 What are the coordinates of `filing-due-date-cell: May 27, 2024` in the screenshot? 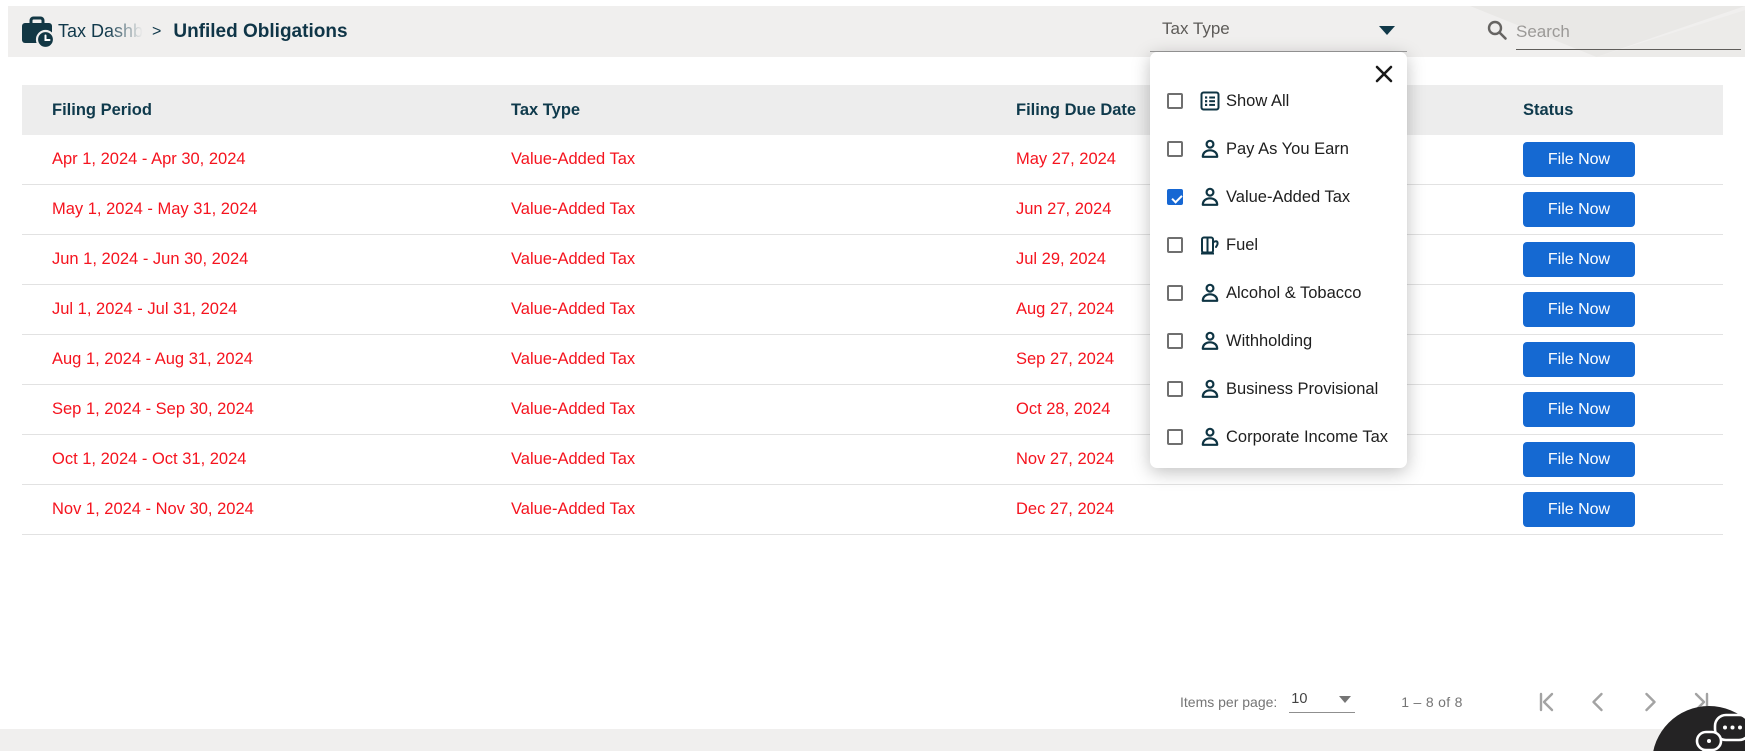 It's located at (1066, 159).